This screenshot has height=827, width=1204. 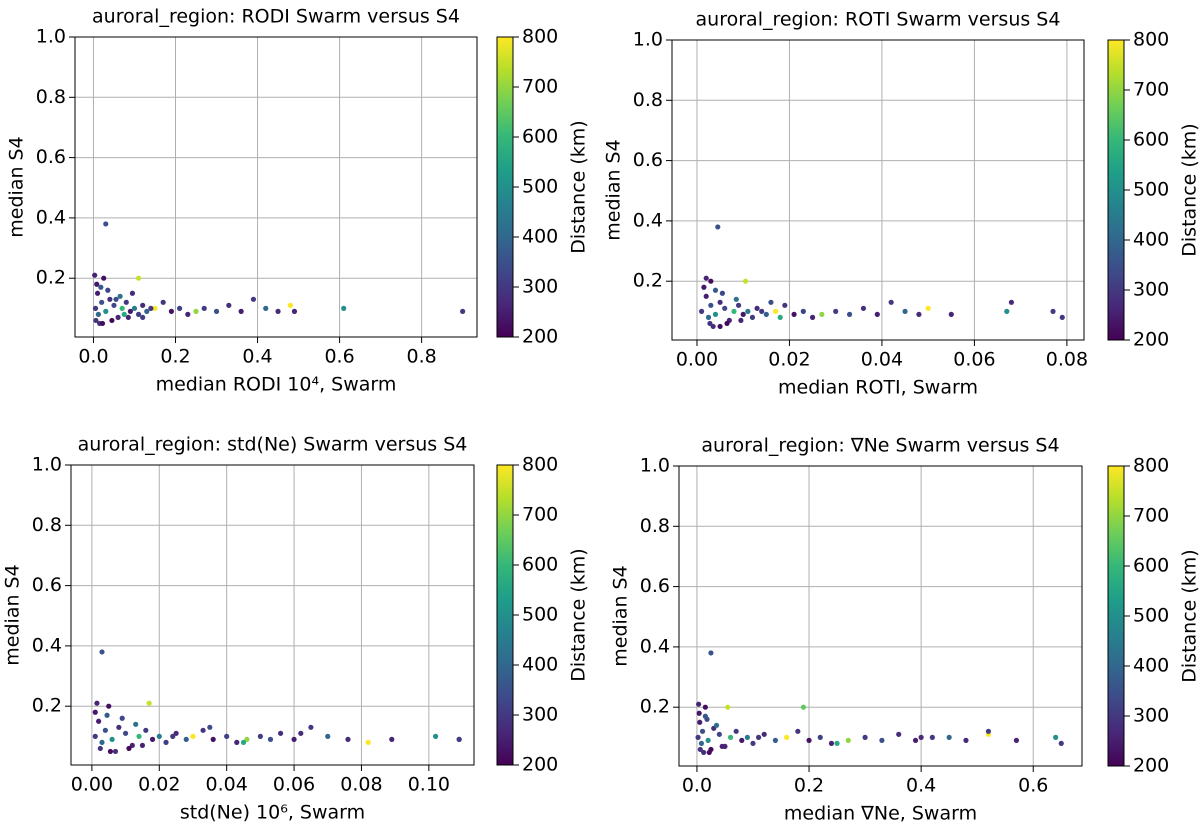 I want to click on x-axis-label: median ROTI, Swarm, so click(x=878, y=388).